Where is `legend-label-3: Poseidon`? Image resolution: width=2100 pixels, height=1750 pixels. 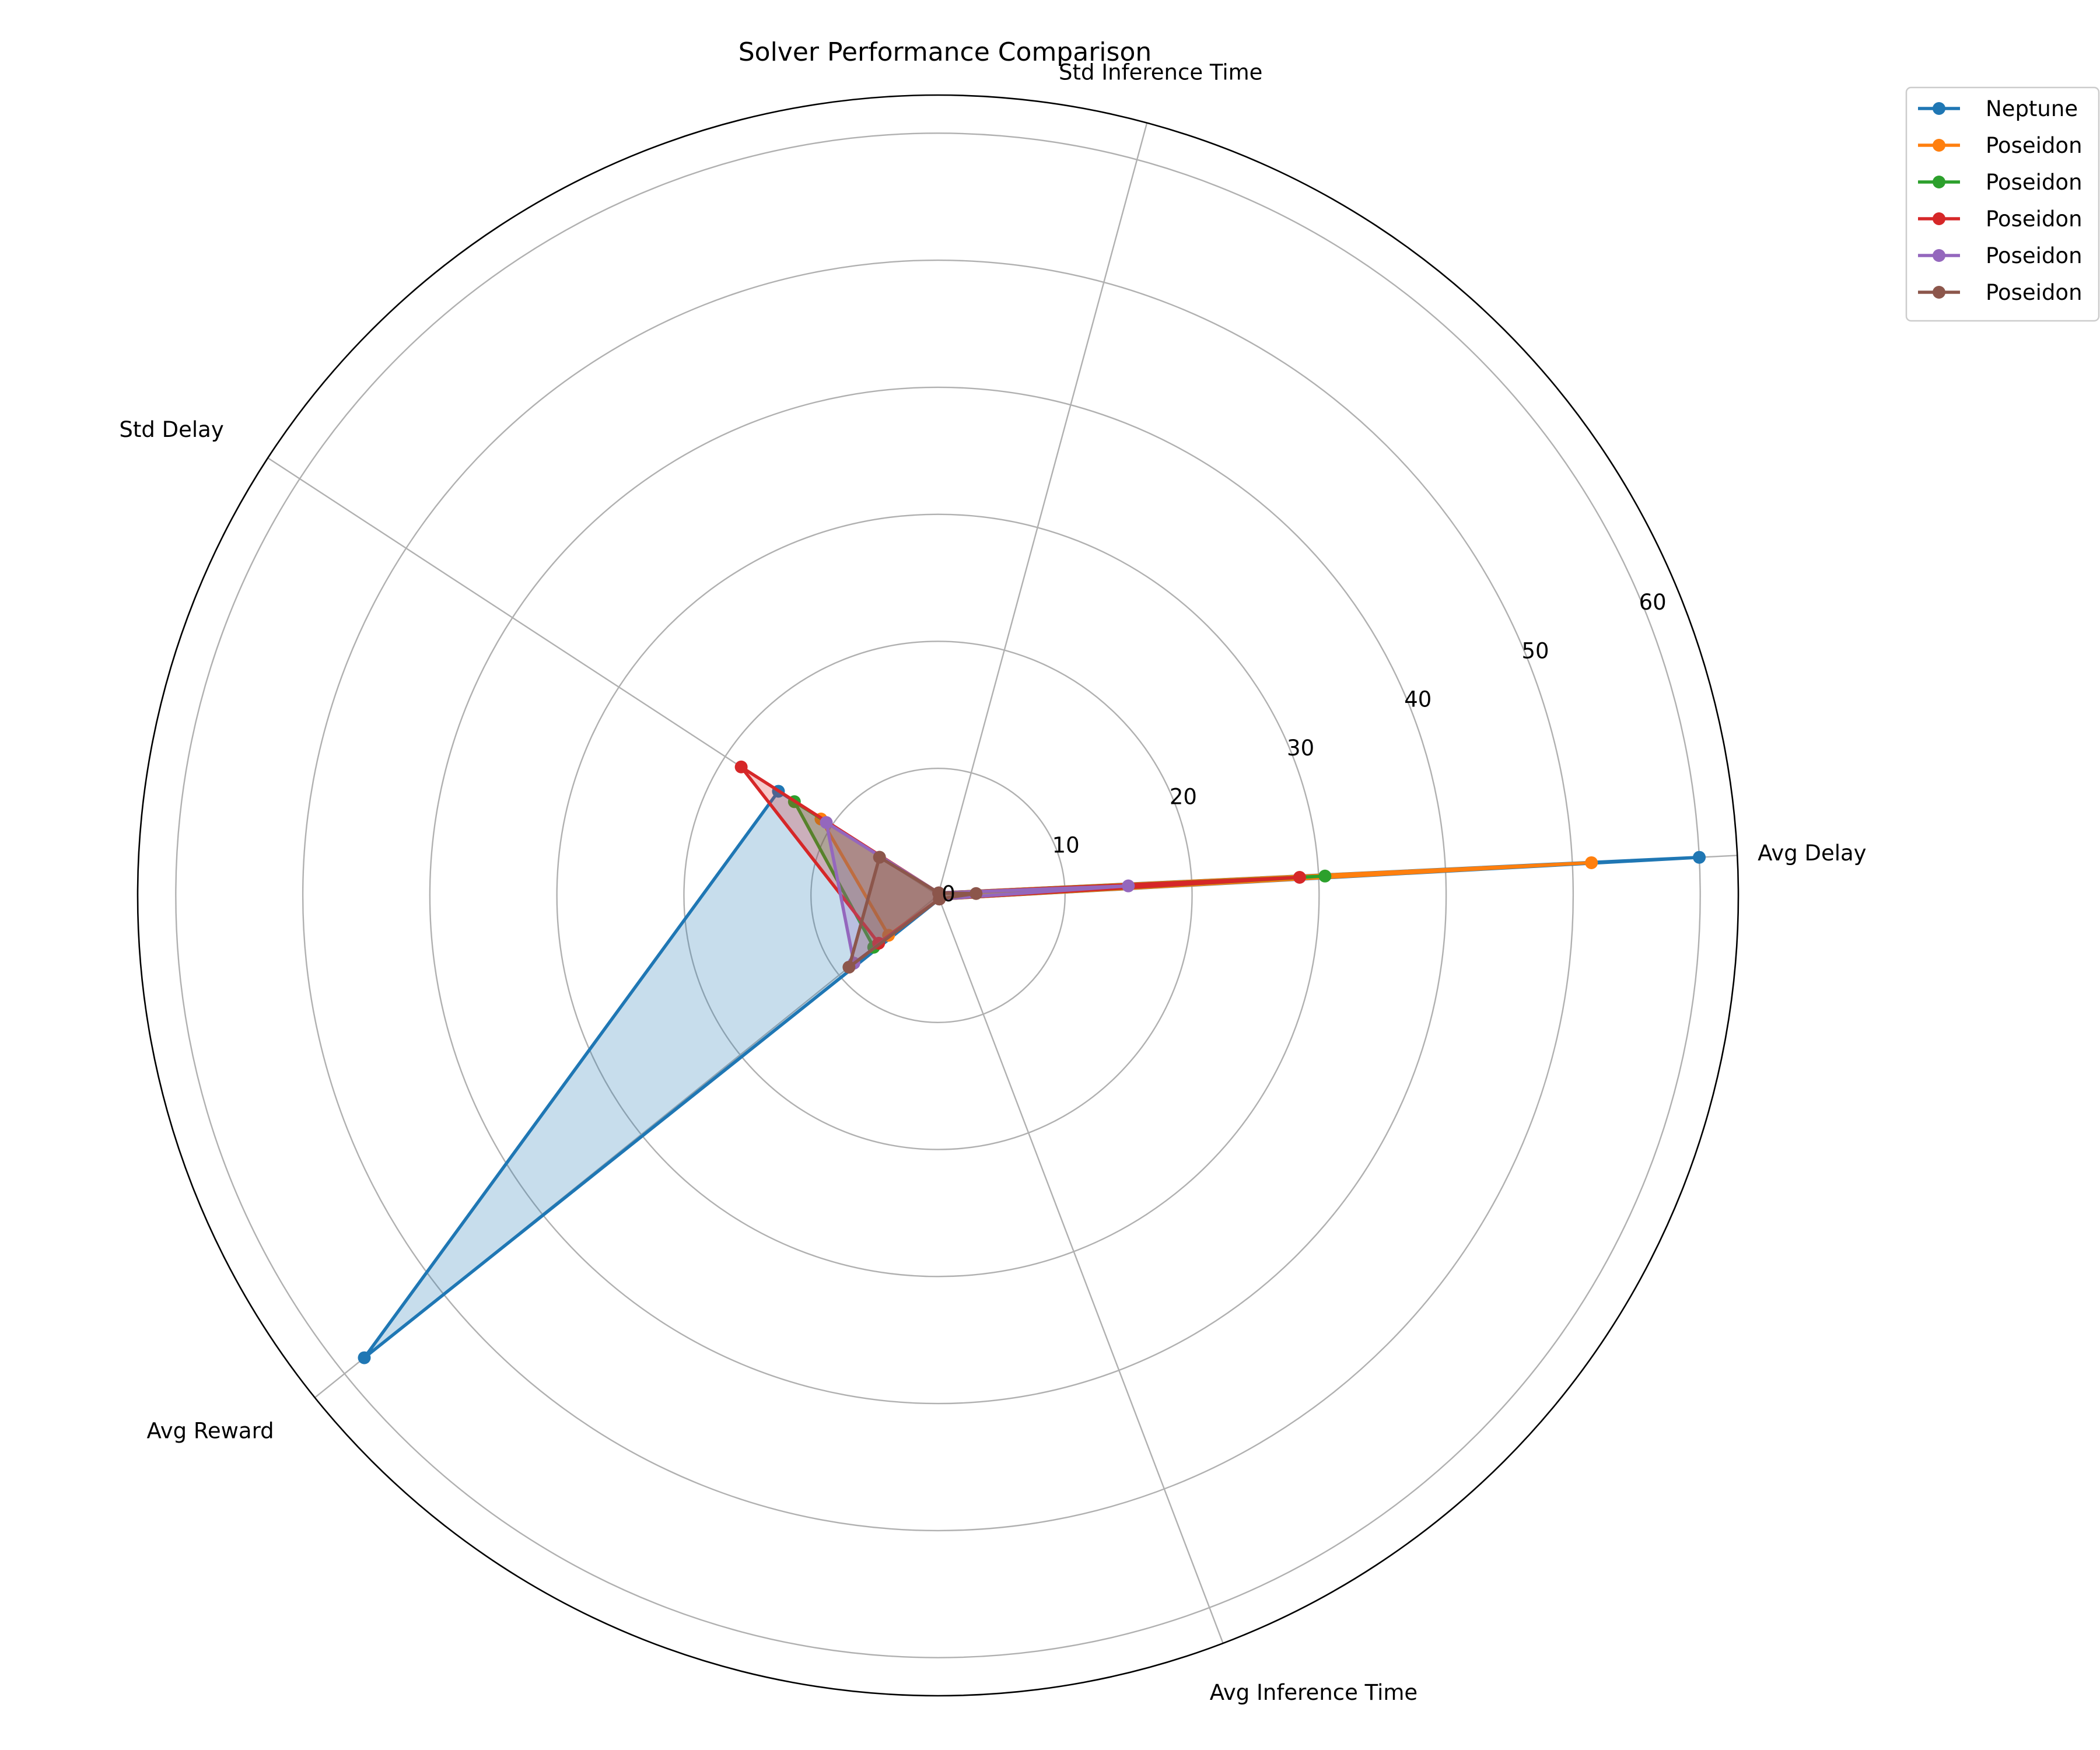 legend-label-3: Poseidon is located at coordinates (2034, 219).